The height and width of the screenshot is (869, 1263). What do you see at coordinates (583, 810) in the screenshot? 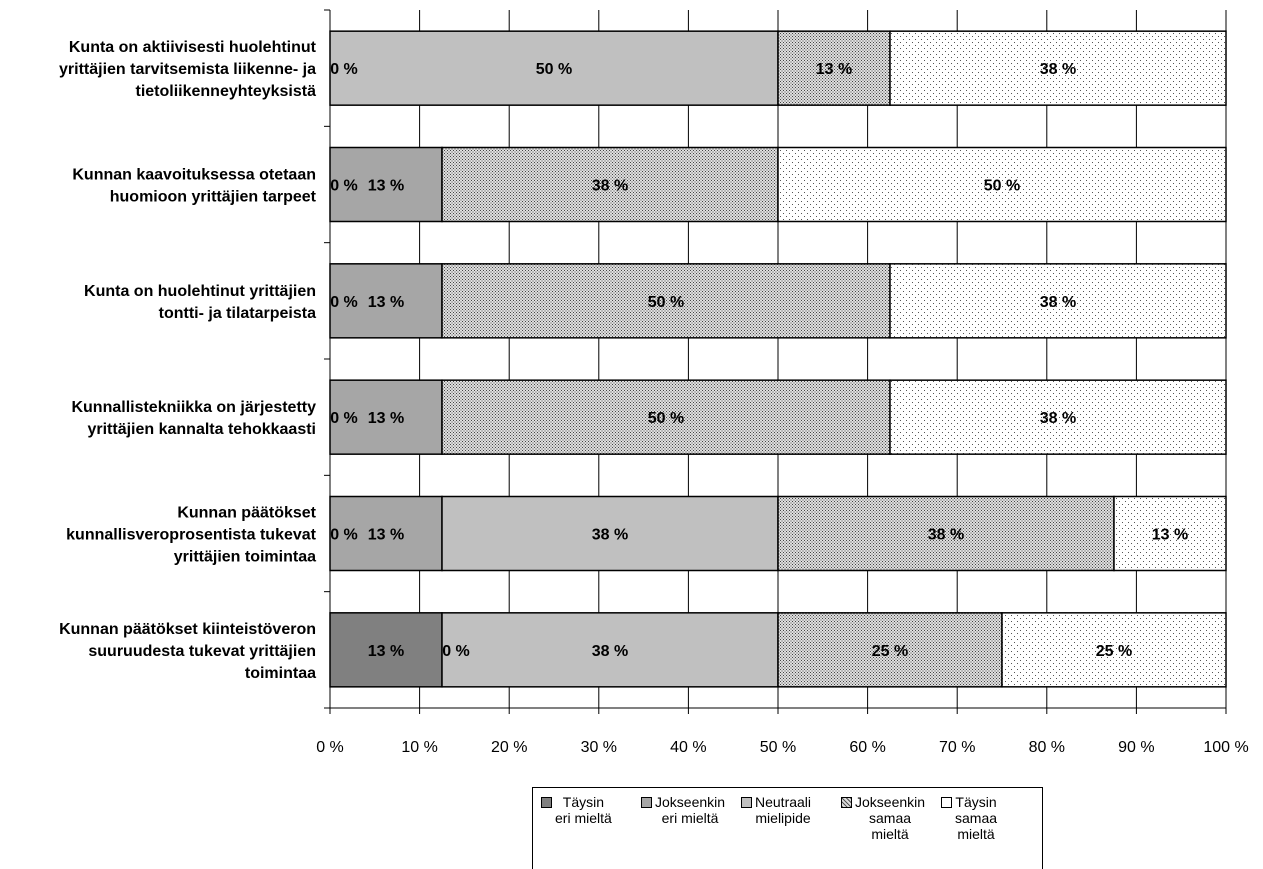
I see `legend-label: Täysin eri mieltä` at bounding box center [583, 810].